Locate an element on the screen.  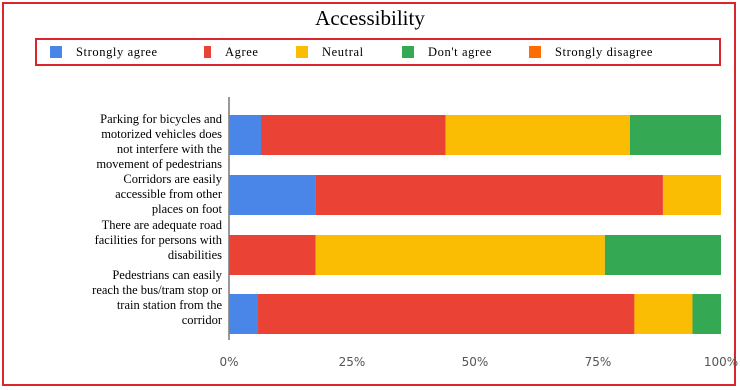
bar-segment-row2-agree is located at coordinates (489, 195).